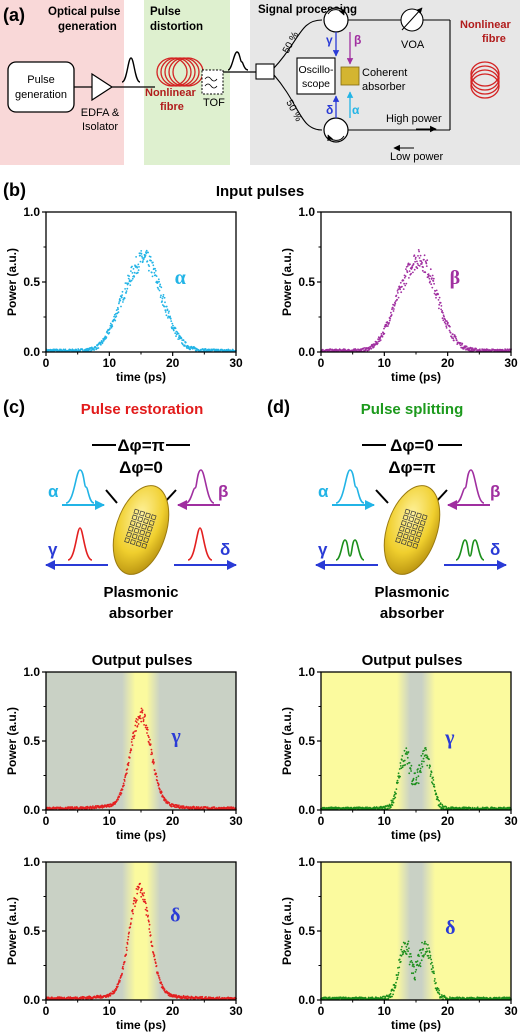 The width and height of the screenshot is (520, 1035). I want to click on chart-gamma_d: 0 10 20 30 0.0 0.5 1.0 time (ps) Power (a.u.) γ, so click(399, 753).